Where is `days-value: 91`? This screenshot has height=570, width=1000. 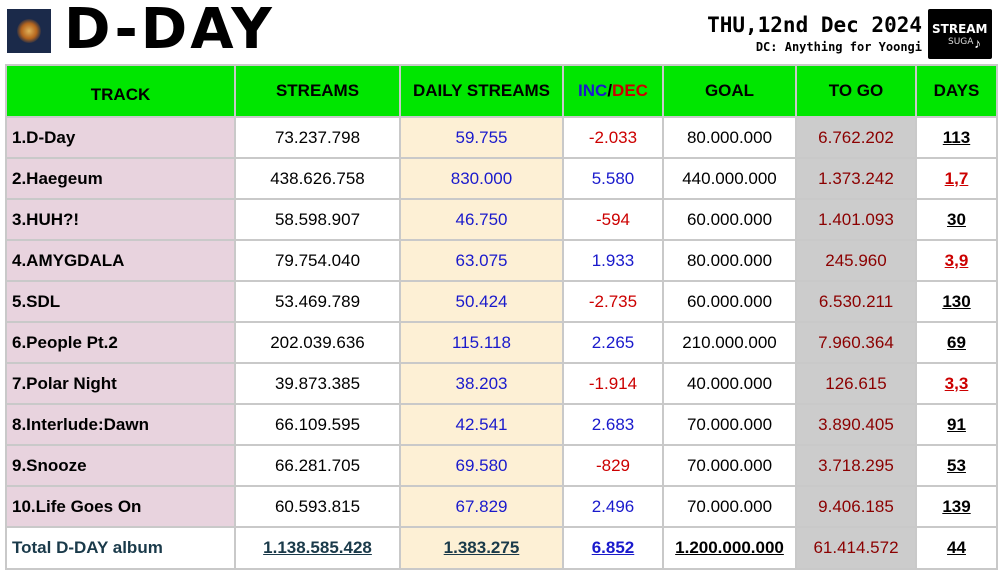 days-value: 91 is located at coordinates (956, 424).